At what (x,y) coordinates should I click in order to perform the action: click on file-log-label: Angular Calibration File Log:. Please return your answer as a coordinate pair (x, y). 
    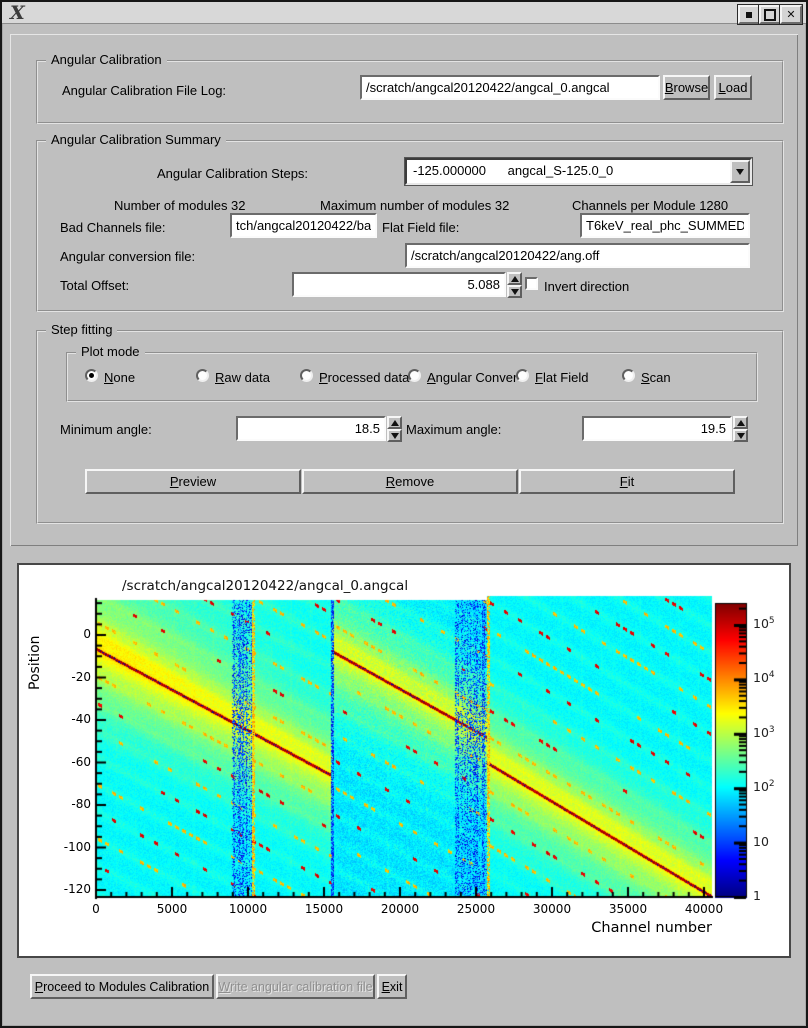
    Looking at the image, I should click on (144, 90).